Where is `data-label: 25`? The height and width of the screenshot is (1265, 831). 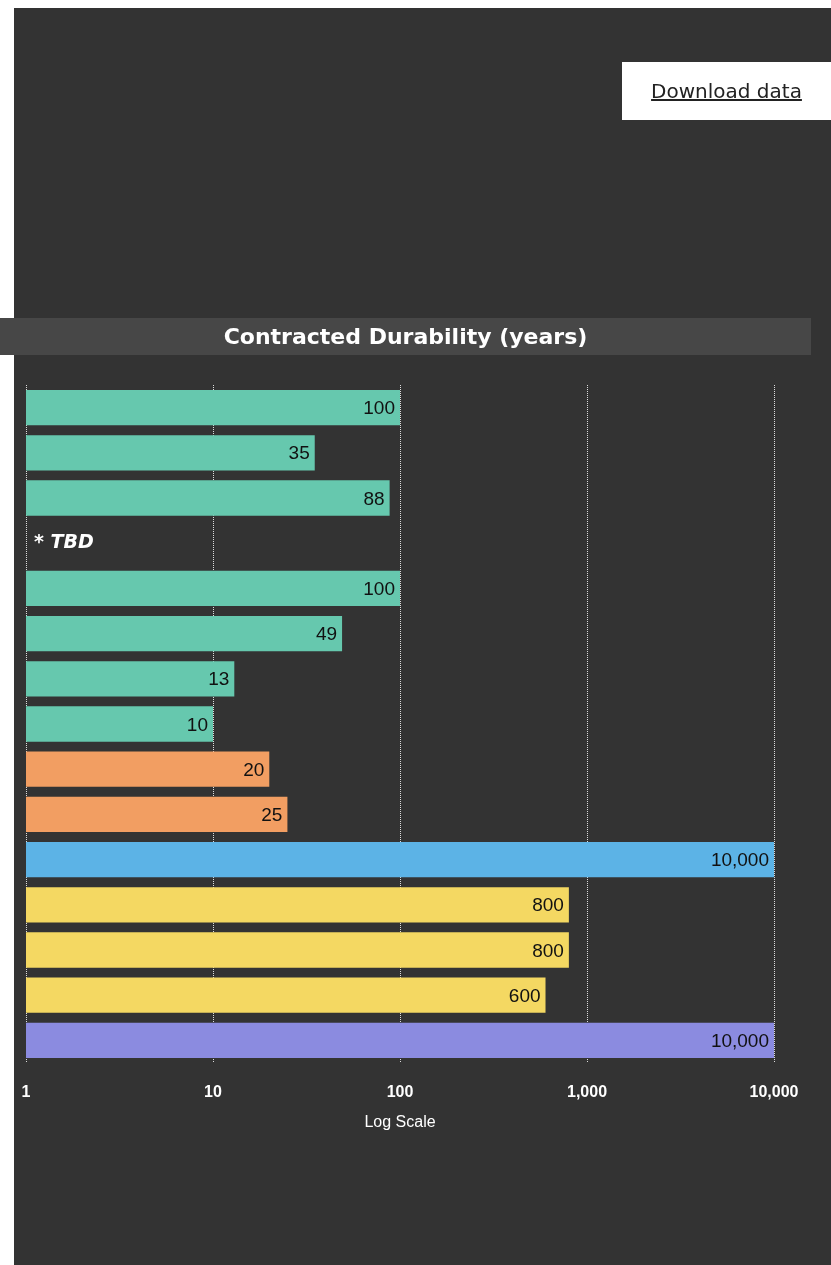
data-label: 25 is located at coordinates (272, 814).